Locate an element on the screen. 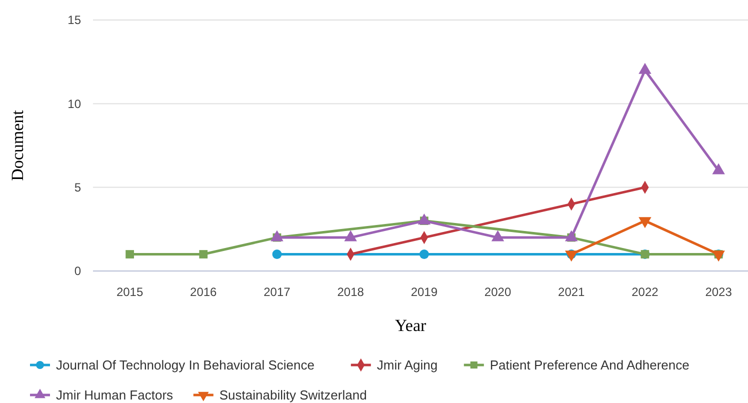 The height and width of the screenshot is (403, 748). y-tick-label: 15 is located at coordinates (75, 20).